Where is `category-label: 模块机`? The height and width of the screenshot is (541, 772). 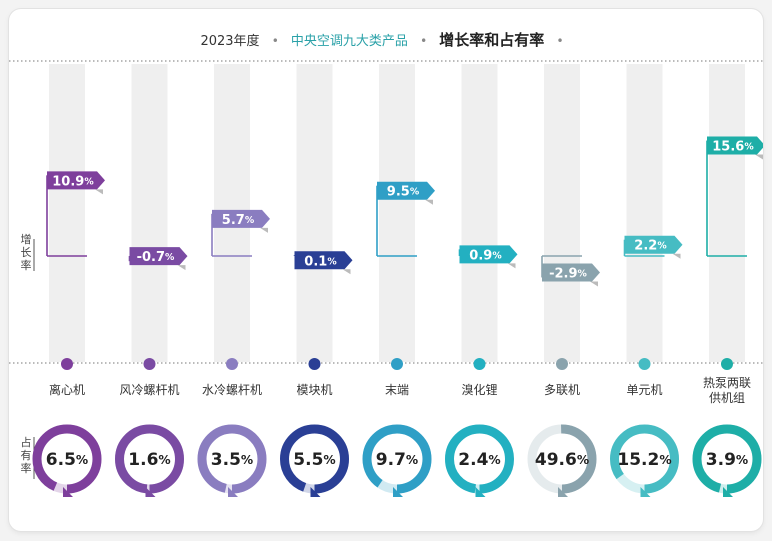
category-label: 模块机 is located at coordinates (314, 390).